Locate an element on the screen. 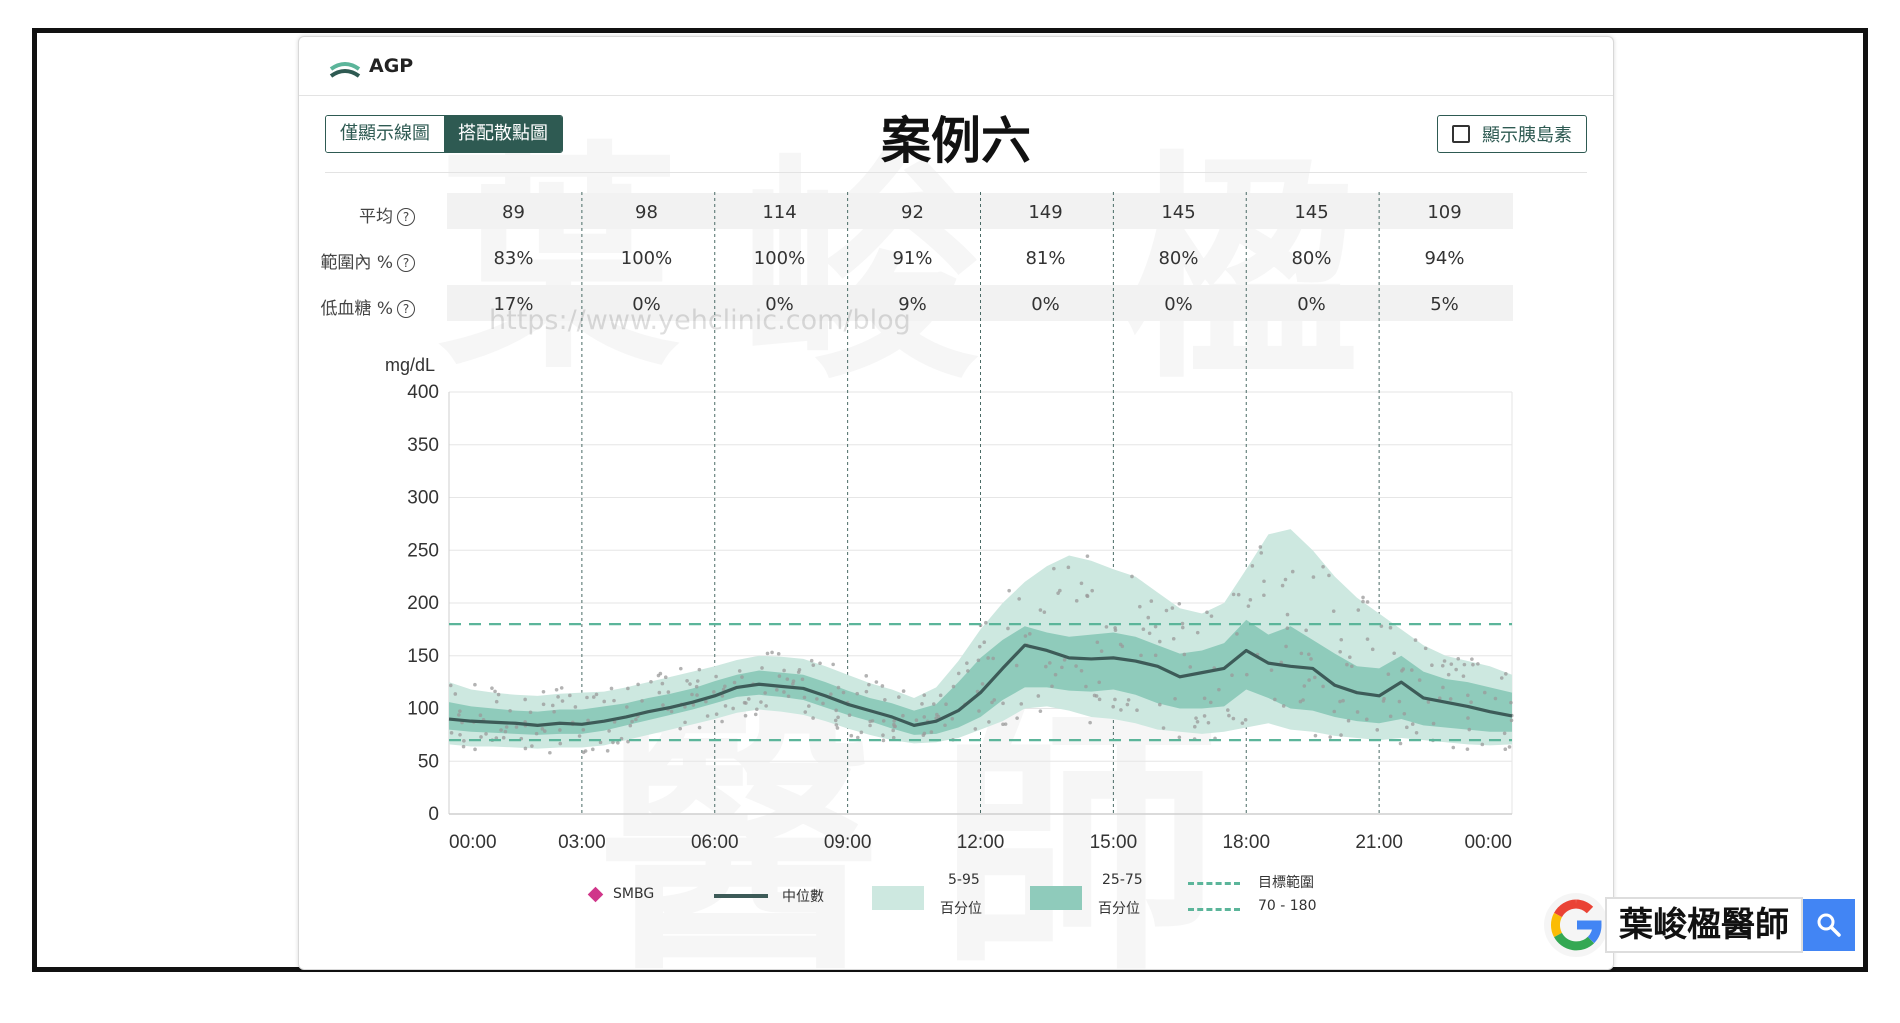 The width and height of the screenshot is (1900, 1023). smbg-diamond-icon is located at coordinates (595, 894).